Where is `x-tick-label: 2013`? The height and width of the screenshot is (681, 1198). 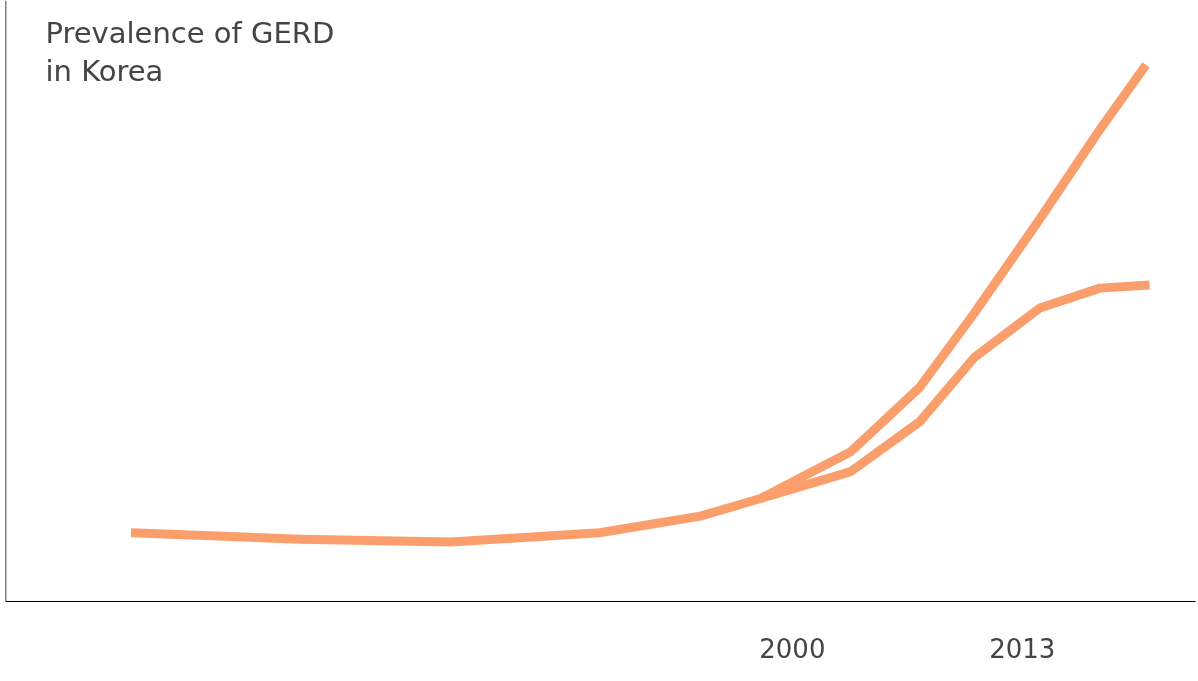
x-tick-label: 2013 is located at coordinates (1022, 648).